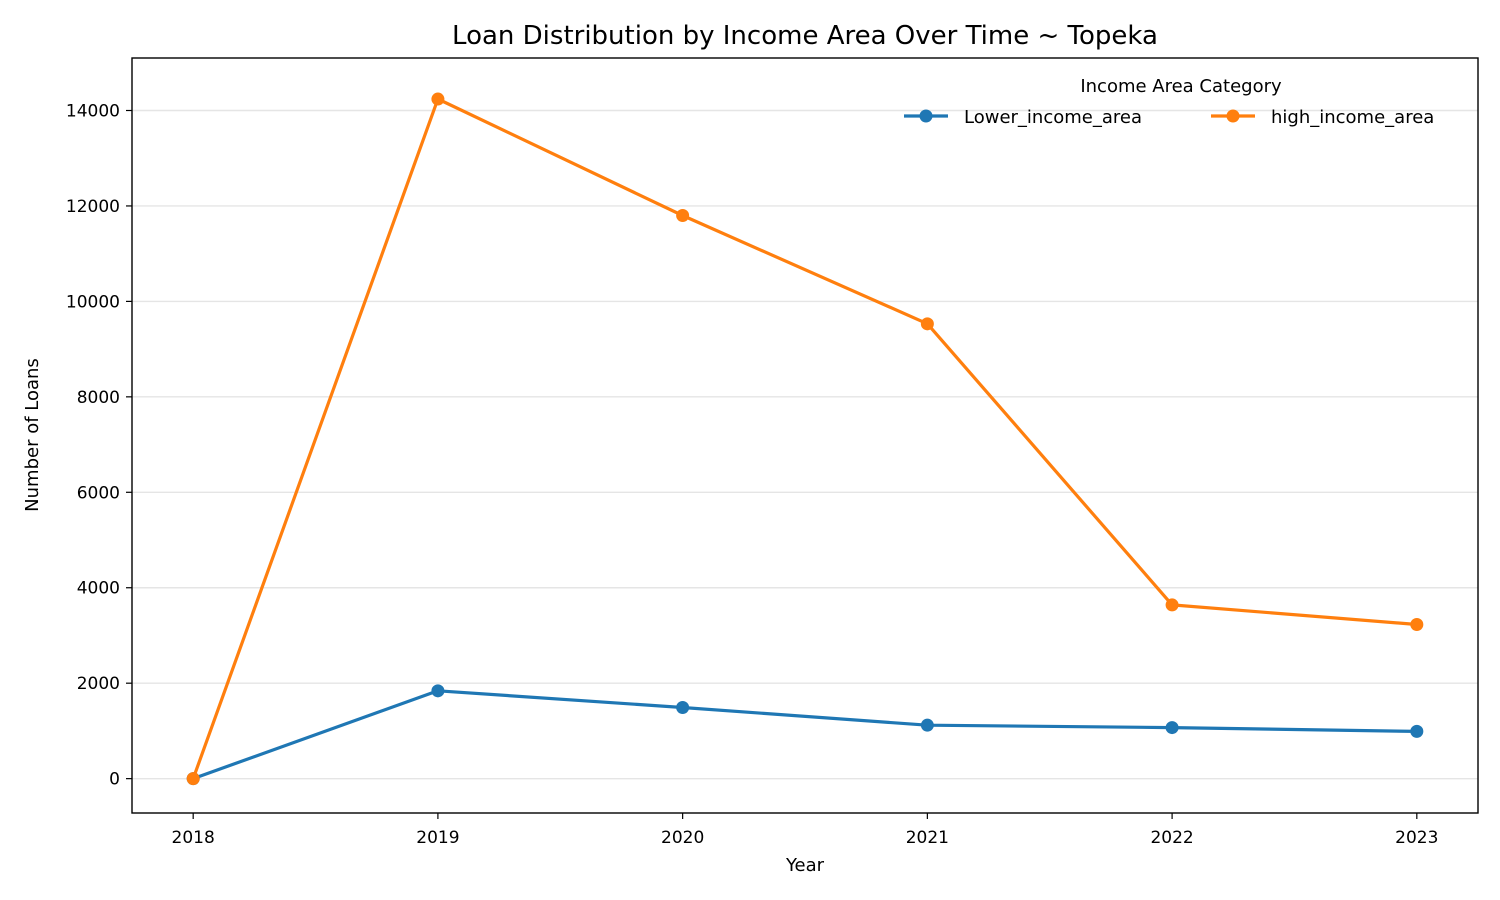 This screenshot has width=1500, height=900. I want to click on y-tick-label: 10000, so click(93, 302).